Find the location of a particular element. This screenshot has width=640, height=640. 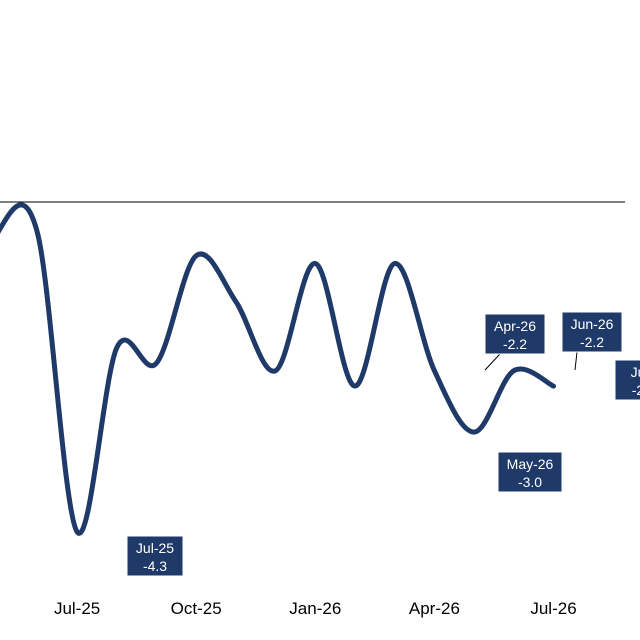

annotation-value: -4.3 is located at coordinates (155, 566).